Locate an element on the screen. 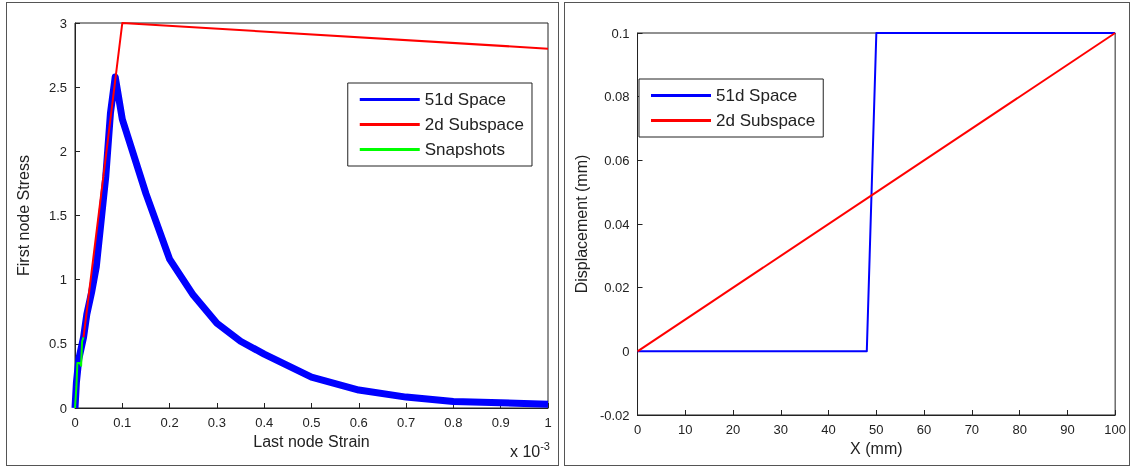 The height and width of the screenshot is (471, 1134). x-axis-title: Last node Strain is located at coordinates (311, 442).